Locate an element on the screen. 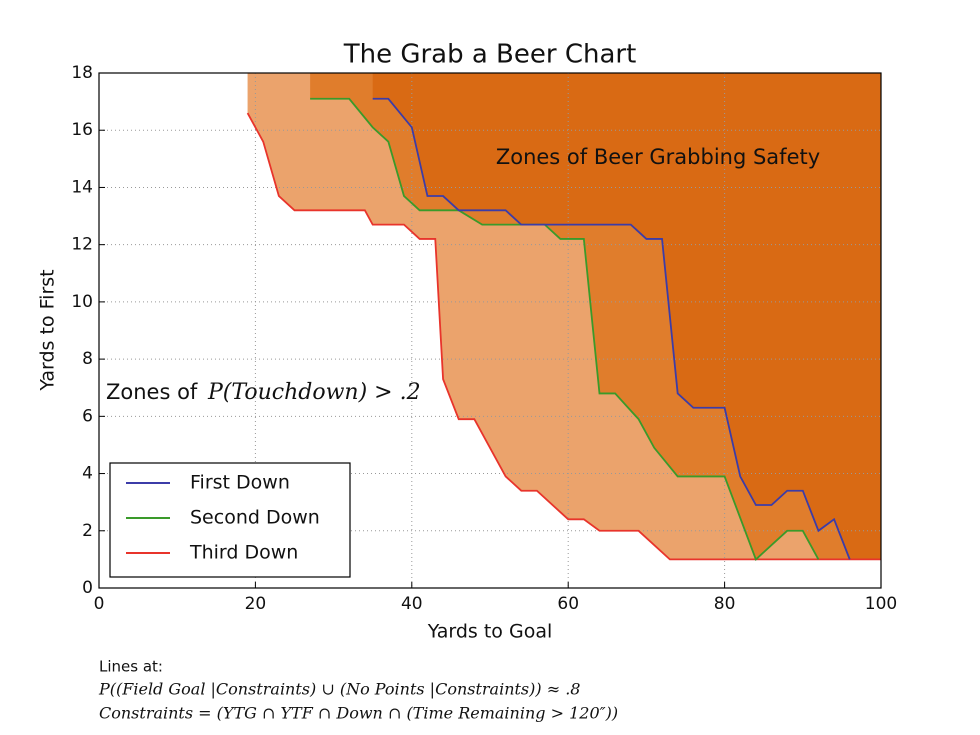  x-axis-label: Yards to Goal is located at coordinates (490, 632).